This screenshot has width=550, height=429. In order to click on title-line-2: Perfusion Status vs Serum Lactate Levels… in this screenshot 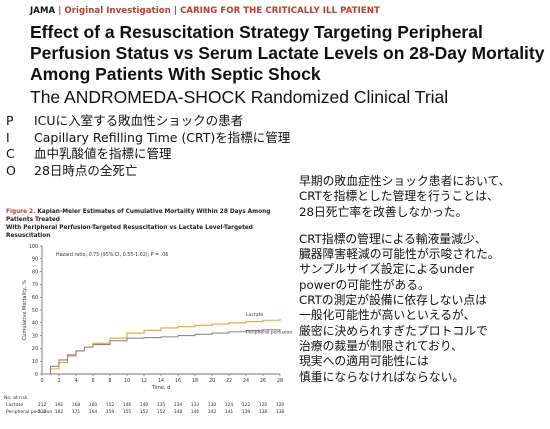, I will do `click(287, 53)`.